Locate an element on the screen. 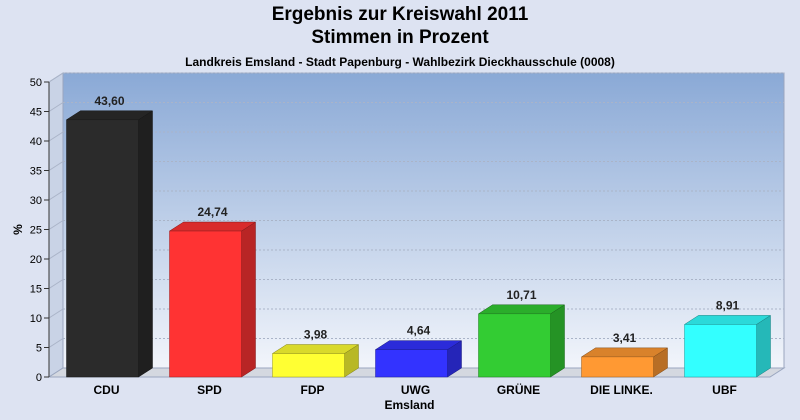 The height and width of the screenshot is (420, 800). y-tick-label: 10 is located at coordinates (36, 319).